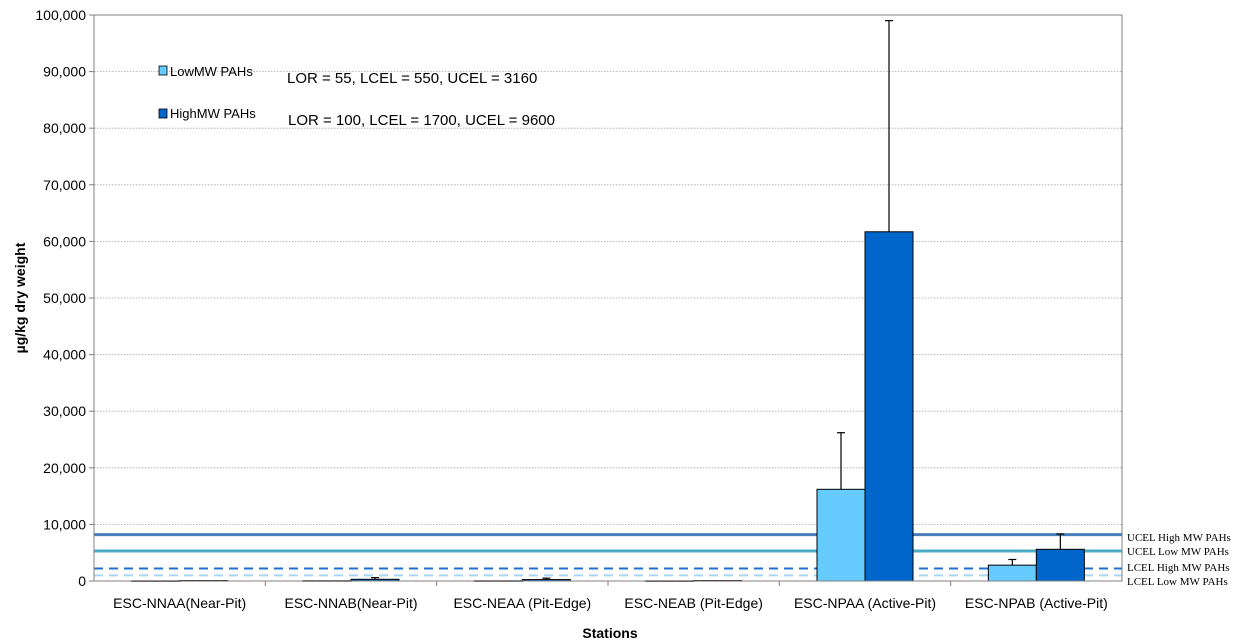  Describe the element at coordinates (350, 603) in the screenshot. I see `x-category-label: ESC-NNAB(Near-Pit)` at that location.